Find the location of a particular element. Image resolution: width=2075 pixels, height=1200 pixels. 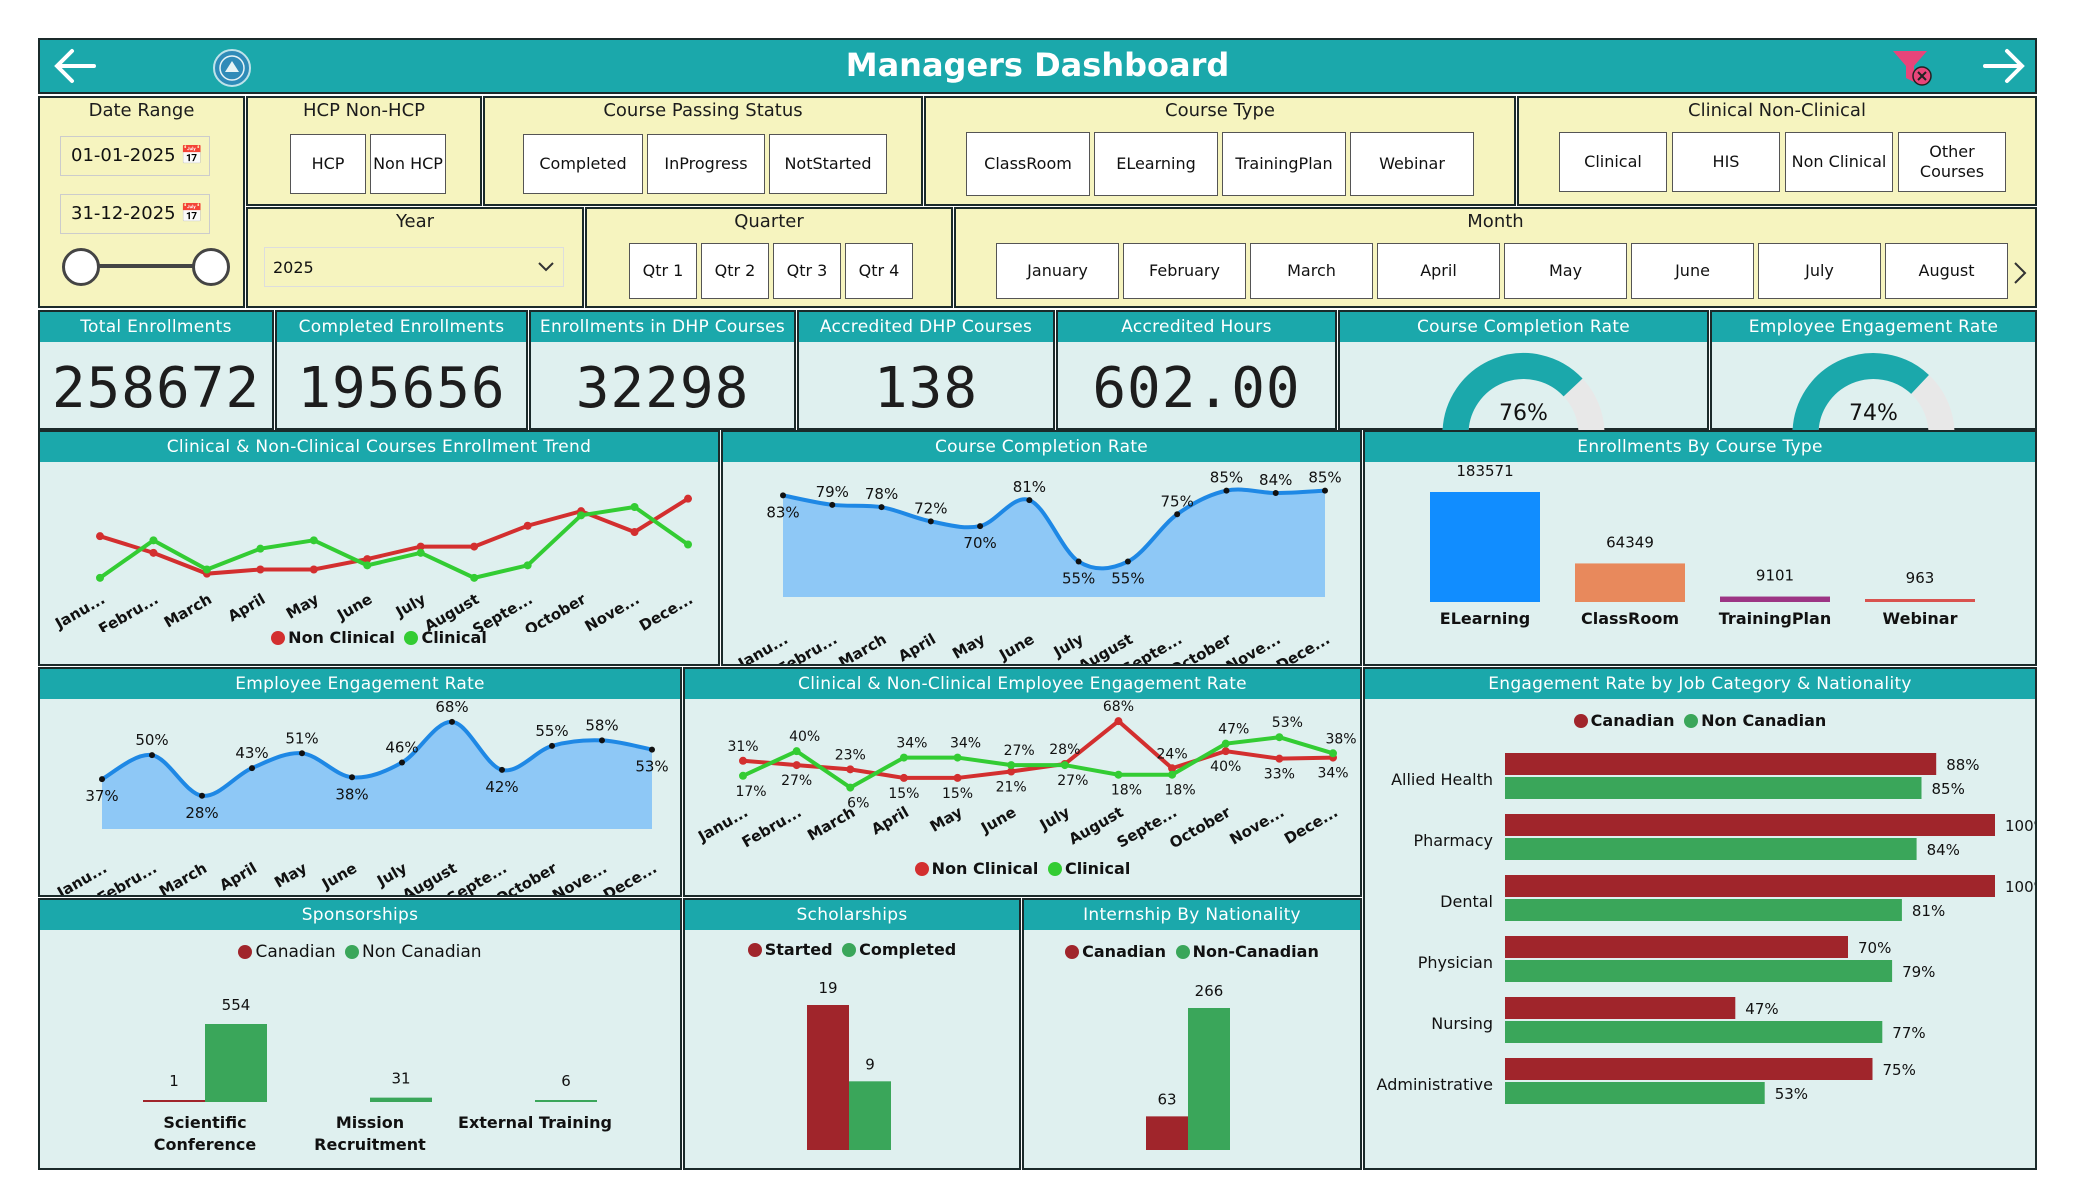

month-option: July is located at coordinates (1819, 271).